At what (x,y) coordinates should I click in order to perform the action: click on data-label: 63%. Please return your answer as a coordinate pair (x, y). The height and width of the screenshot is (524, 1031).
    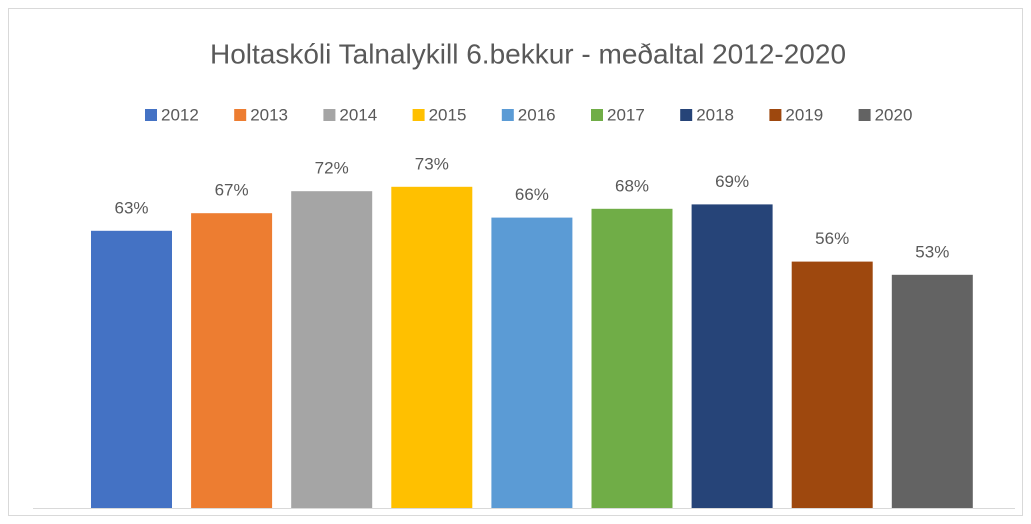
    Looking at the image, I should click on (131, 207).